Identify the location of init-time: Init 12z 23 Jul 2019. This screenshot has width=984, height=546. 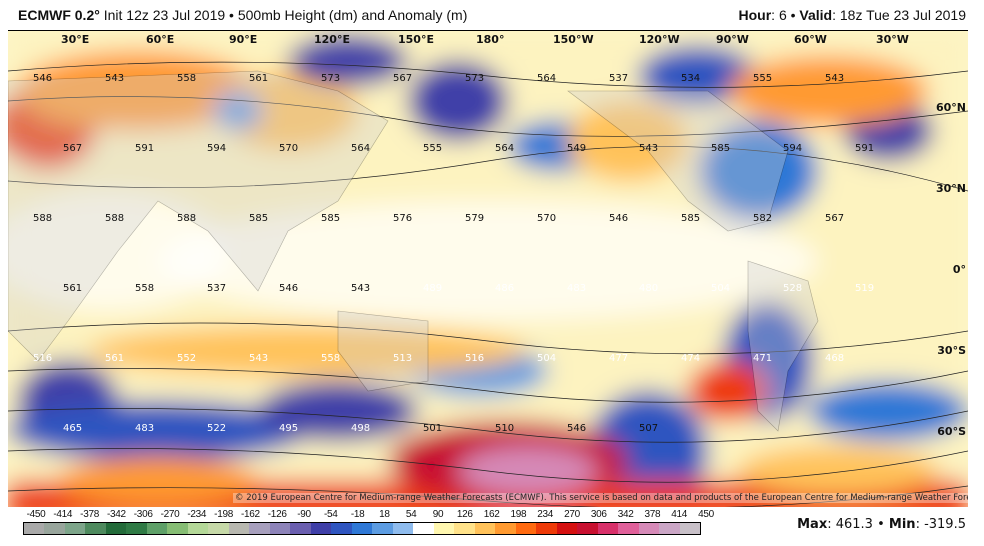
(164, 15).